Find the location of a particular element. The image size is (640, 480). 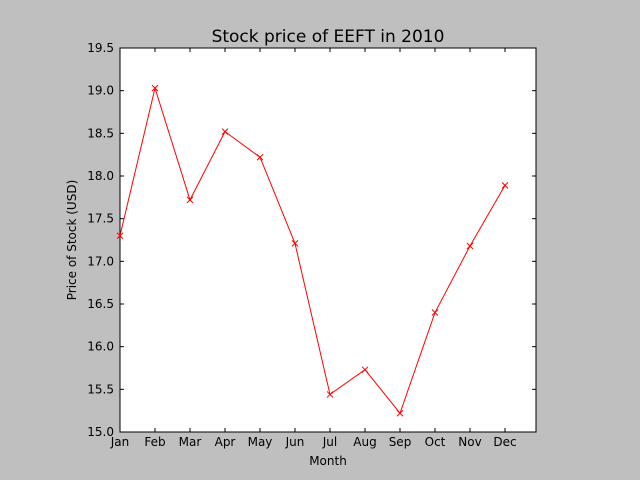

x-tick-label: Dec is located at coordinates (504, 442).